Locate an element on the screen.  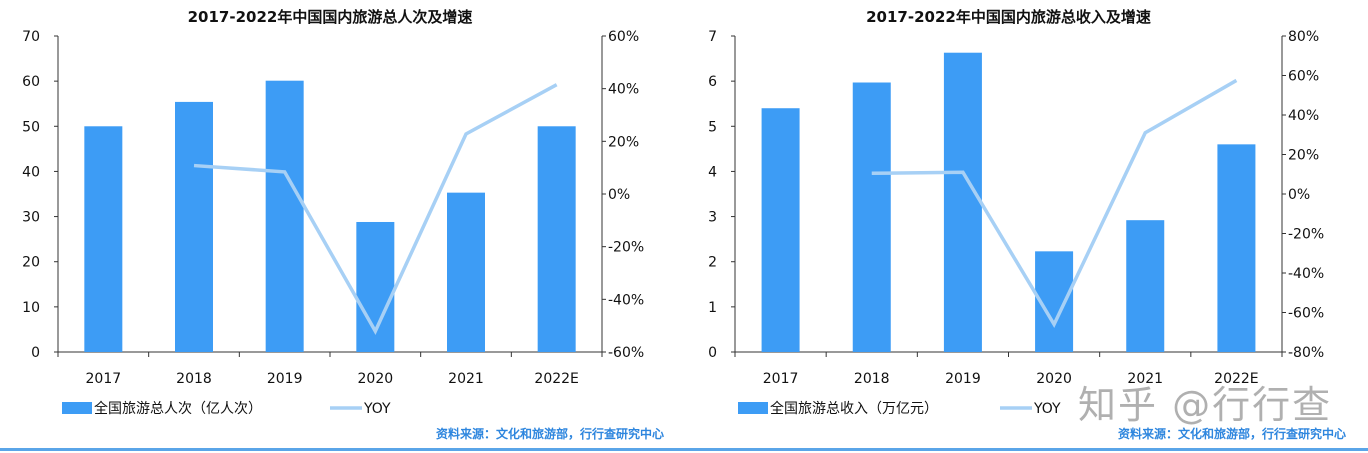
chart-title: 2017-2022年中国国内旅游总人次及增速 is located at coordinates (330, 17).